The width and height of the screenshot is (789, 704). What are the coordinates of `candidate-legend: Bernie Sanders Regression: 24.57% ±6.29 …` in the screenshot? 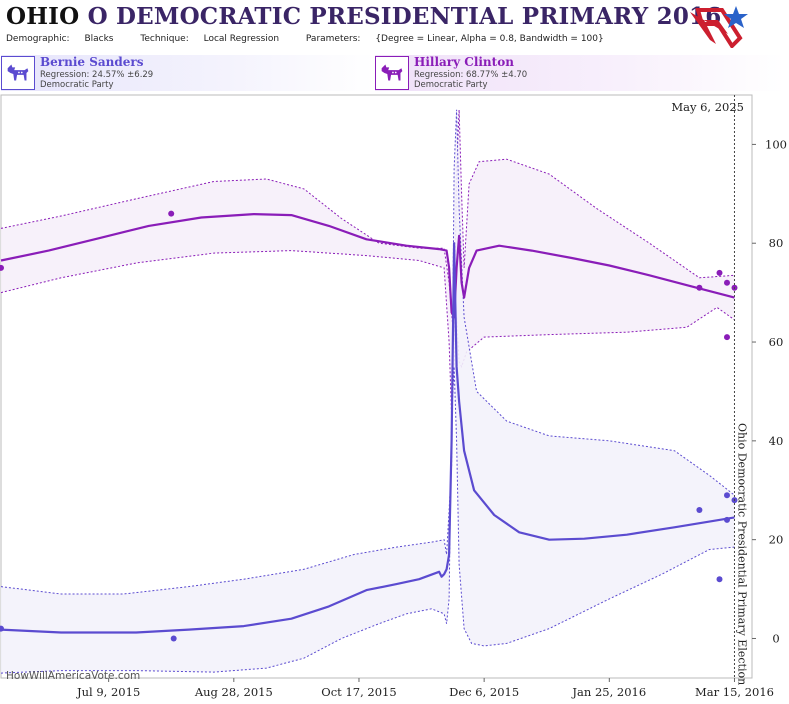 It's located at (394, 74).